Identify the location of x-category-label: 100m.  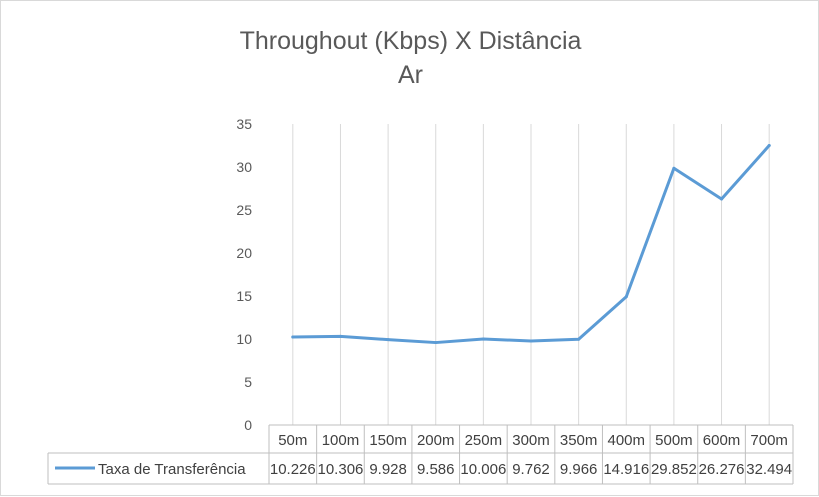
(341, 440).